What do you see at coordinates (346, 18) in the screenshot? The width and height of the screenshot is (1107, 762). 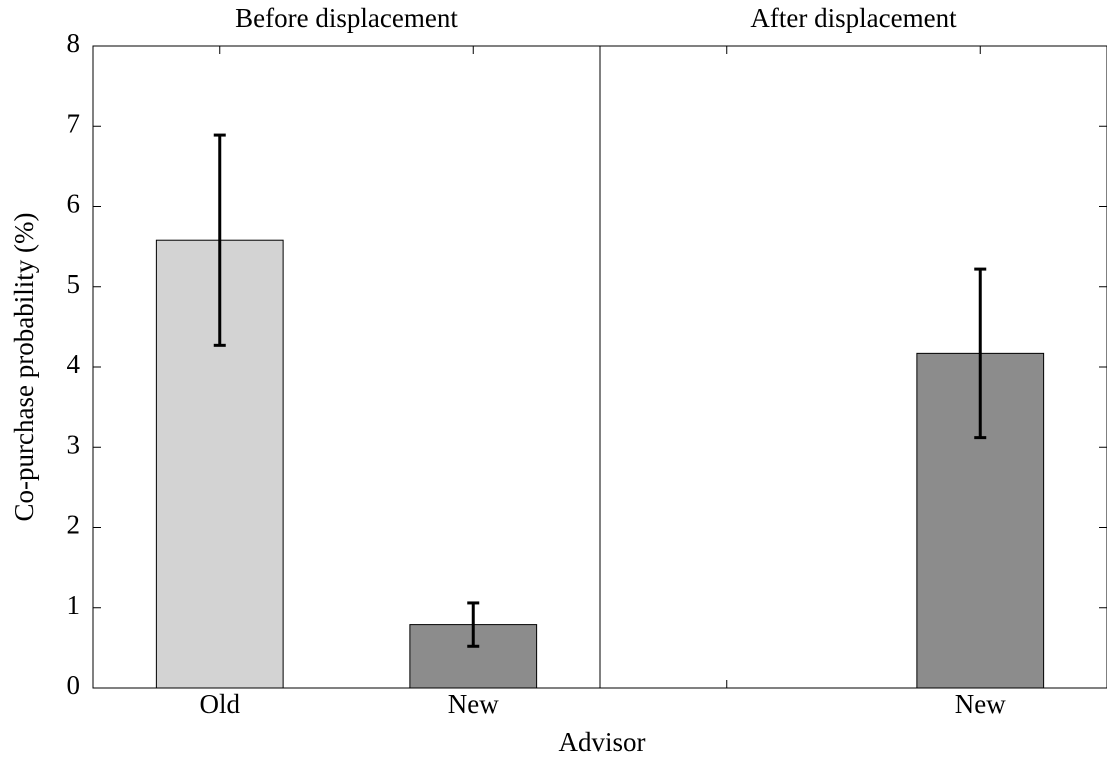 I see `panel-title: Before displacement` at bounding box center [346, 18].